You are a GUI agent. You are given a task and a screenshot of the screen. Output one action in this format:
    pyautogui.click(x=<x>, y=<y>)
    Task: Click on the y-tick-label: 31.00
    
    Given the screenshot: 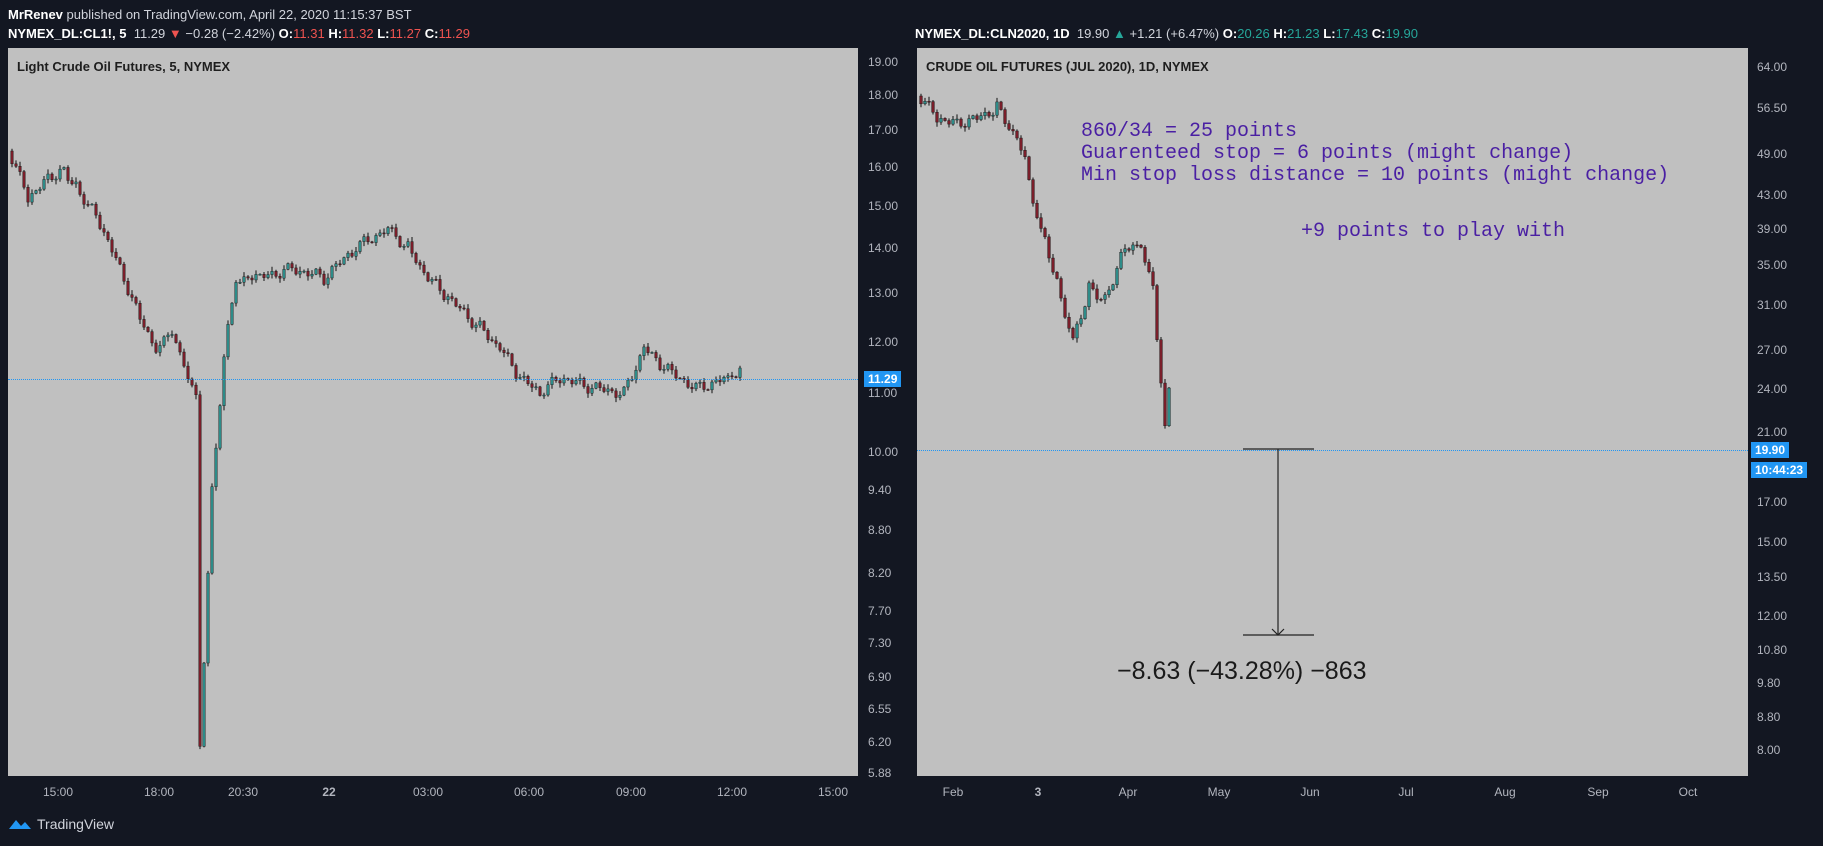 What is the action you would take?
    pyautogui.click(x=1772, y=305)
    